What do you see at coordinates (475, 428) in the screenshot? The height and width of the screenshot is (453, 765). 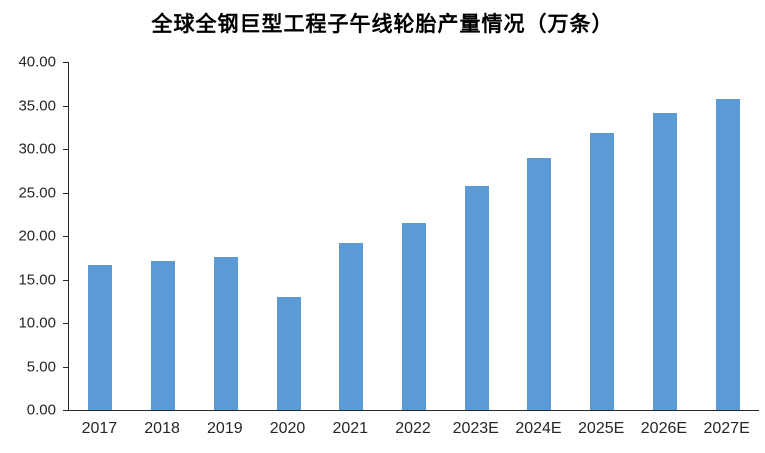 I see `x-axis-label-2023E: 2023E` at bounding box center [475, 428].